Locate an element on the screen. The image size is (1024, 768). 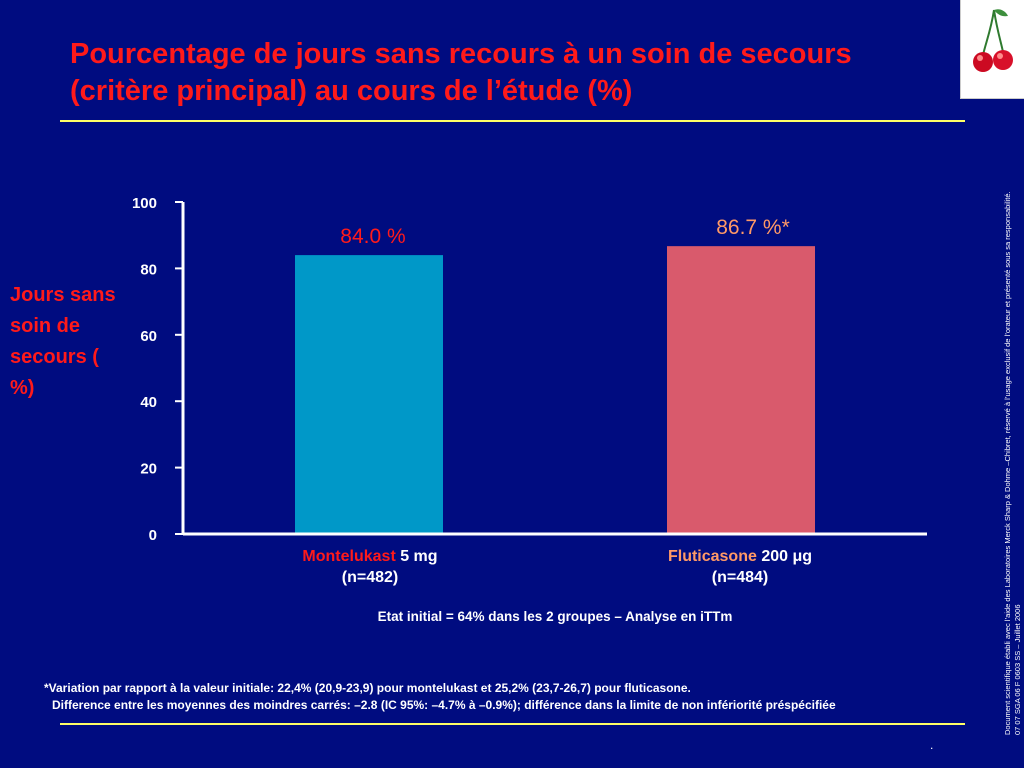
category-label-montelukast: Montelukast 5 mg (n=482) is located at coordinates (370, 567).